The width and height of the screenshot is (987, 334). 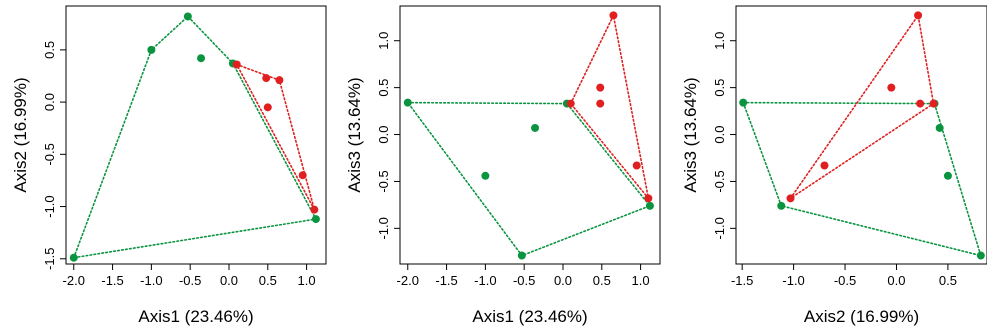 What do you see at coordinates (49, 259) in the screenshot?
I see `y-tick-label: -1.5` at bounding box center [49, 259].